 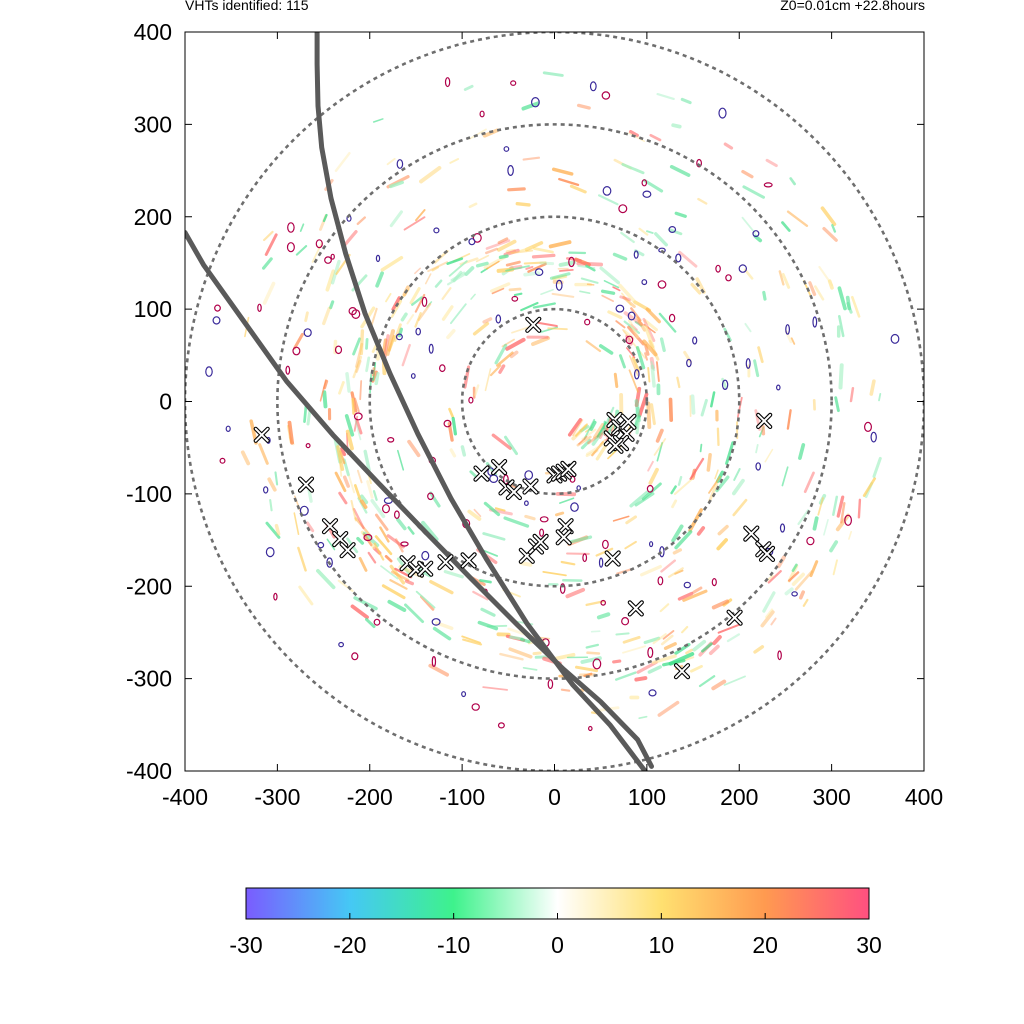 What do you see at coordinates (149, 771) in the screenshot?
I see `y-tick-label: -400` at bounding box center [149, 771].